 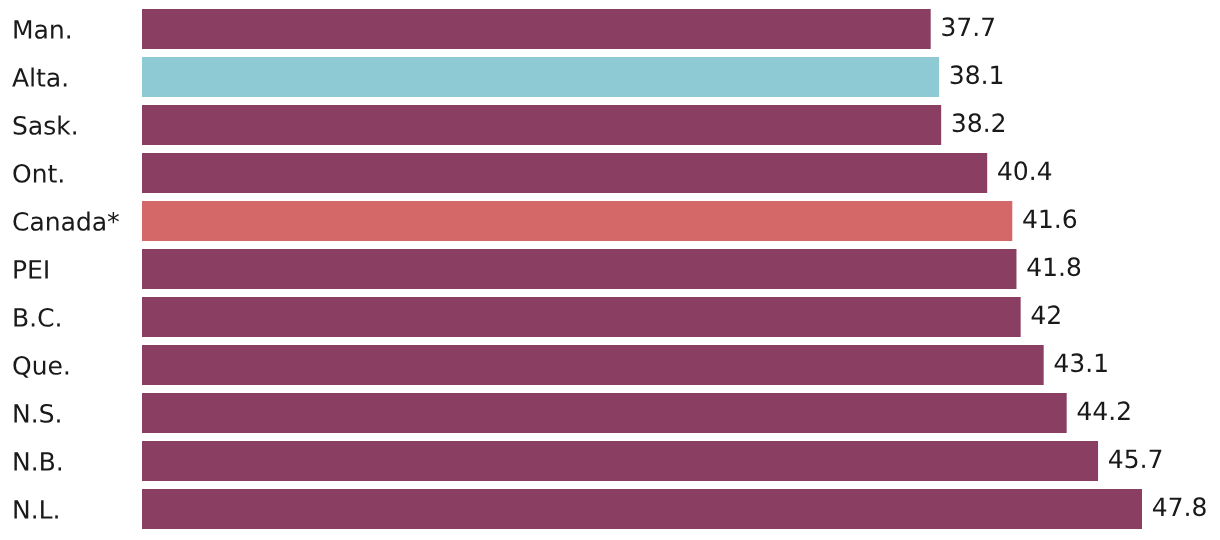 I want to click on data-label: 41.6, so click(x=1050, y=219).